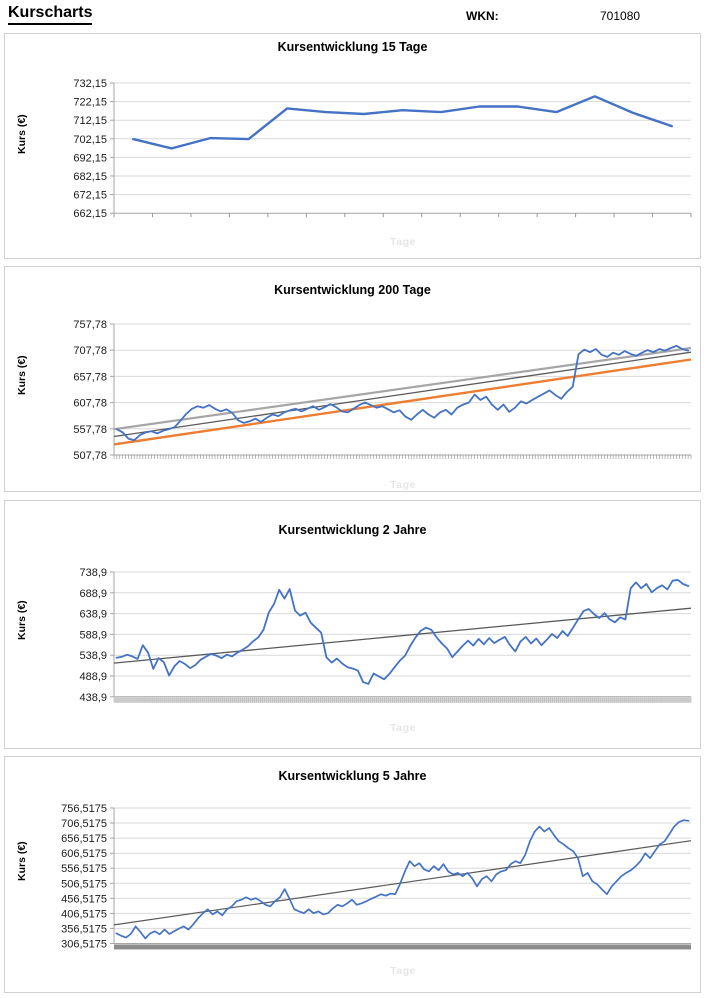 The height and width of the screenshot is (998, 706). I want to click on y-tick-label: 672,15, so click(90, 196).